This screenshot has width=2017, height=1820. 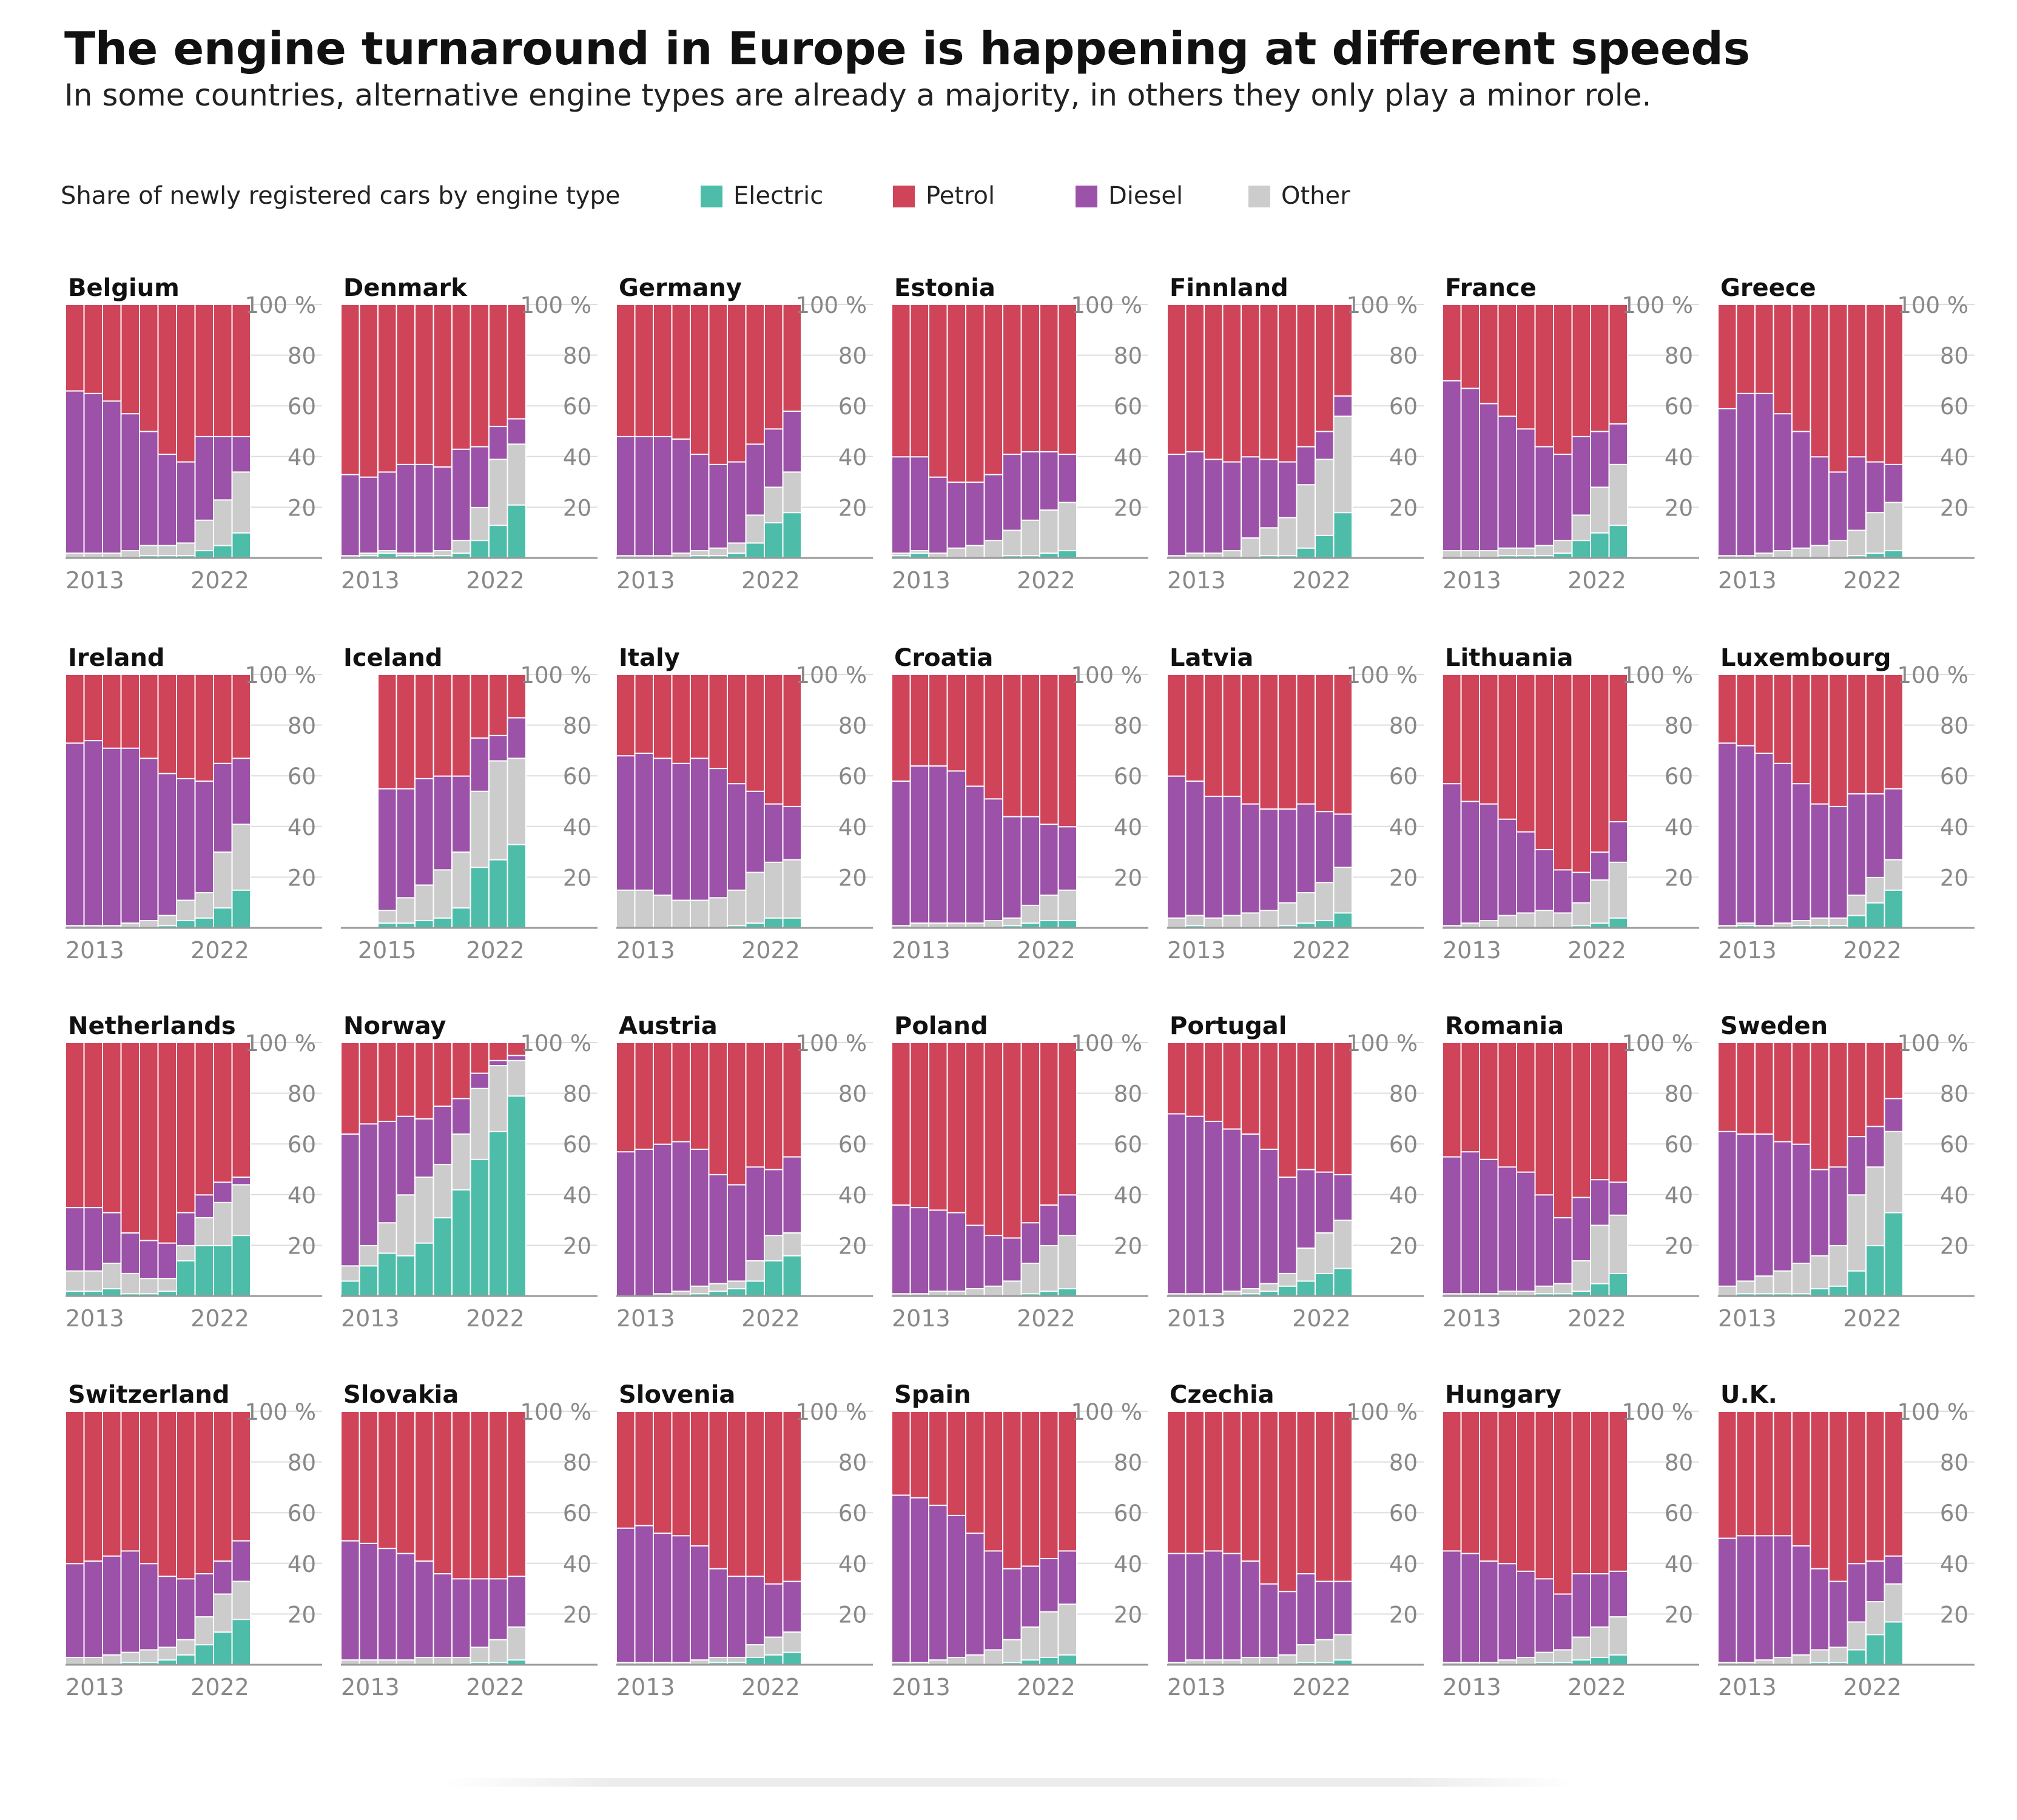 I want to click on bar-iceland-2017-petrol, so click(x=424, y=726).